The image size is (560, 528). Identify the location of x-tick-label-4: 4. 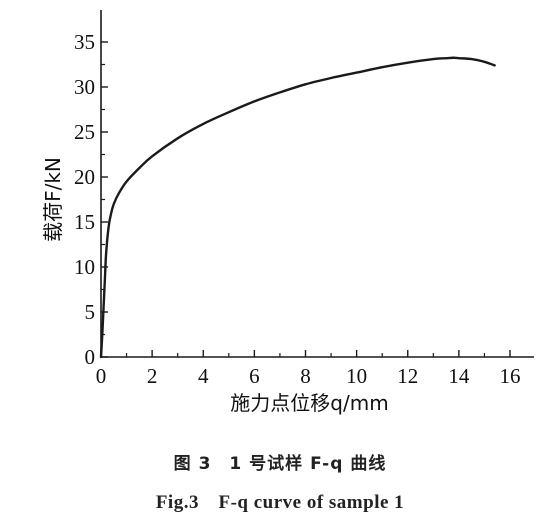
(203, 376).